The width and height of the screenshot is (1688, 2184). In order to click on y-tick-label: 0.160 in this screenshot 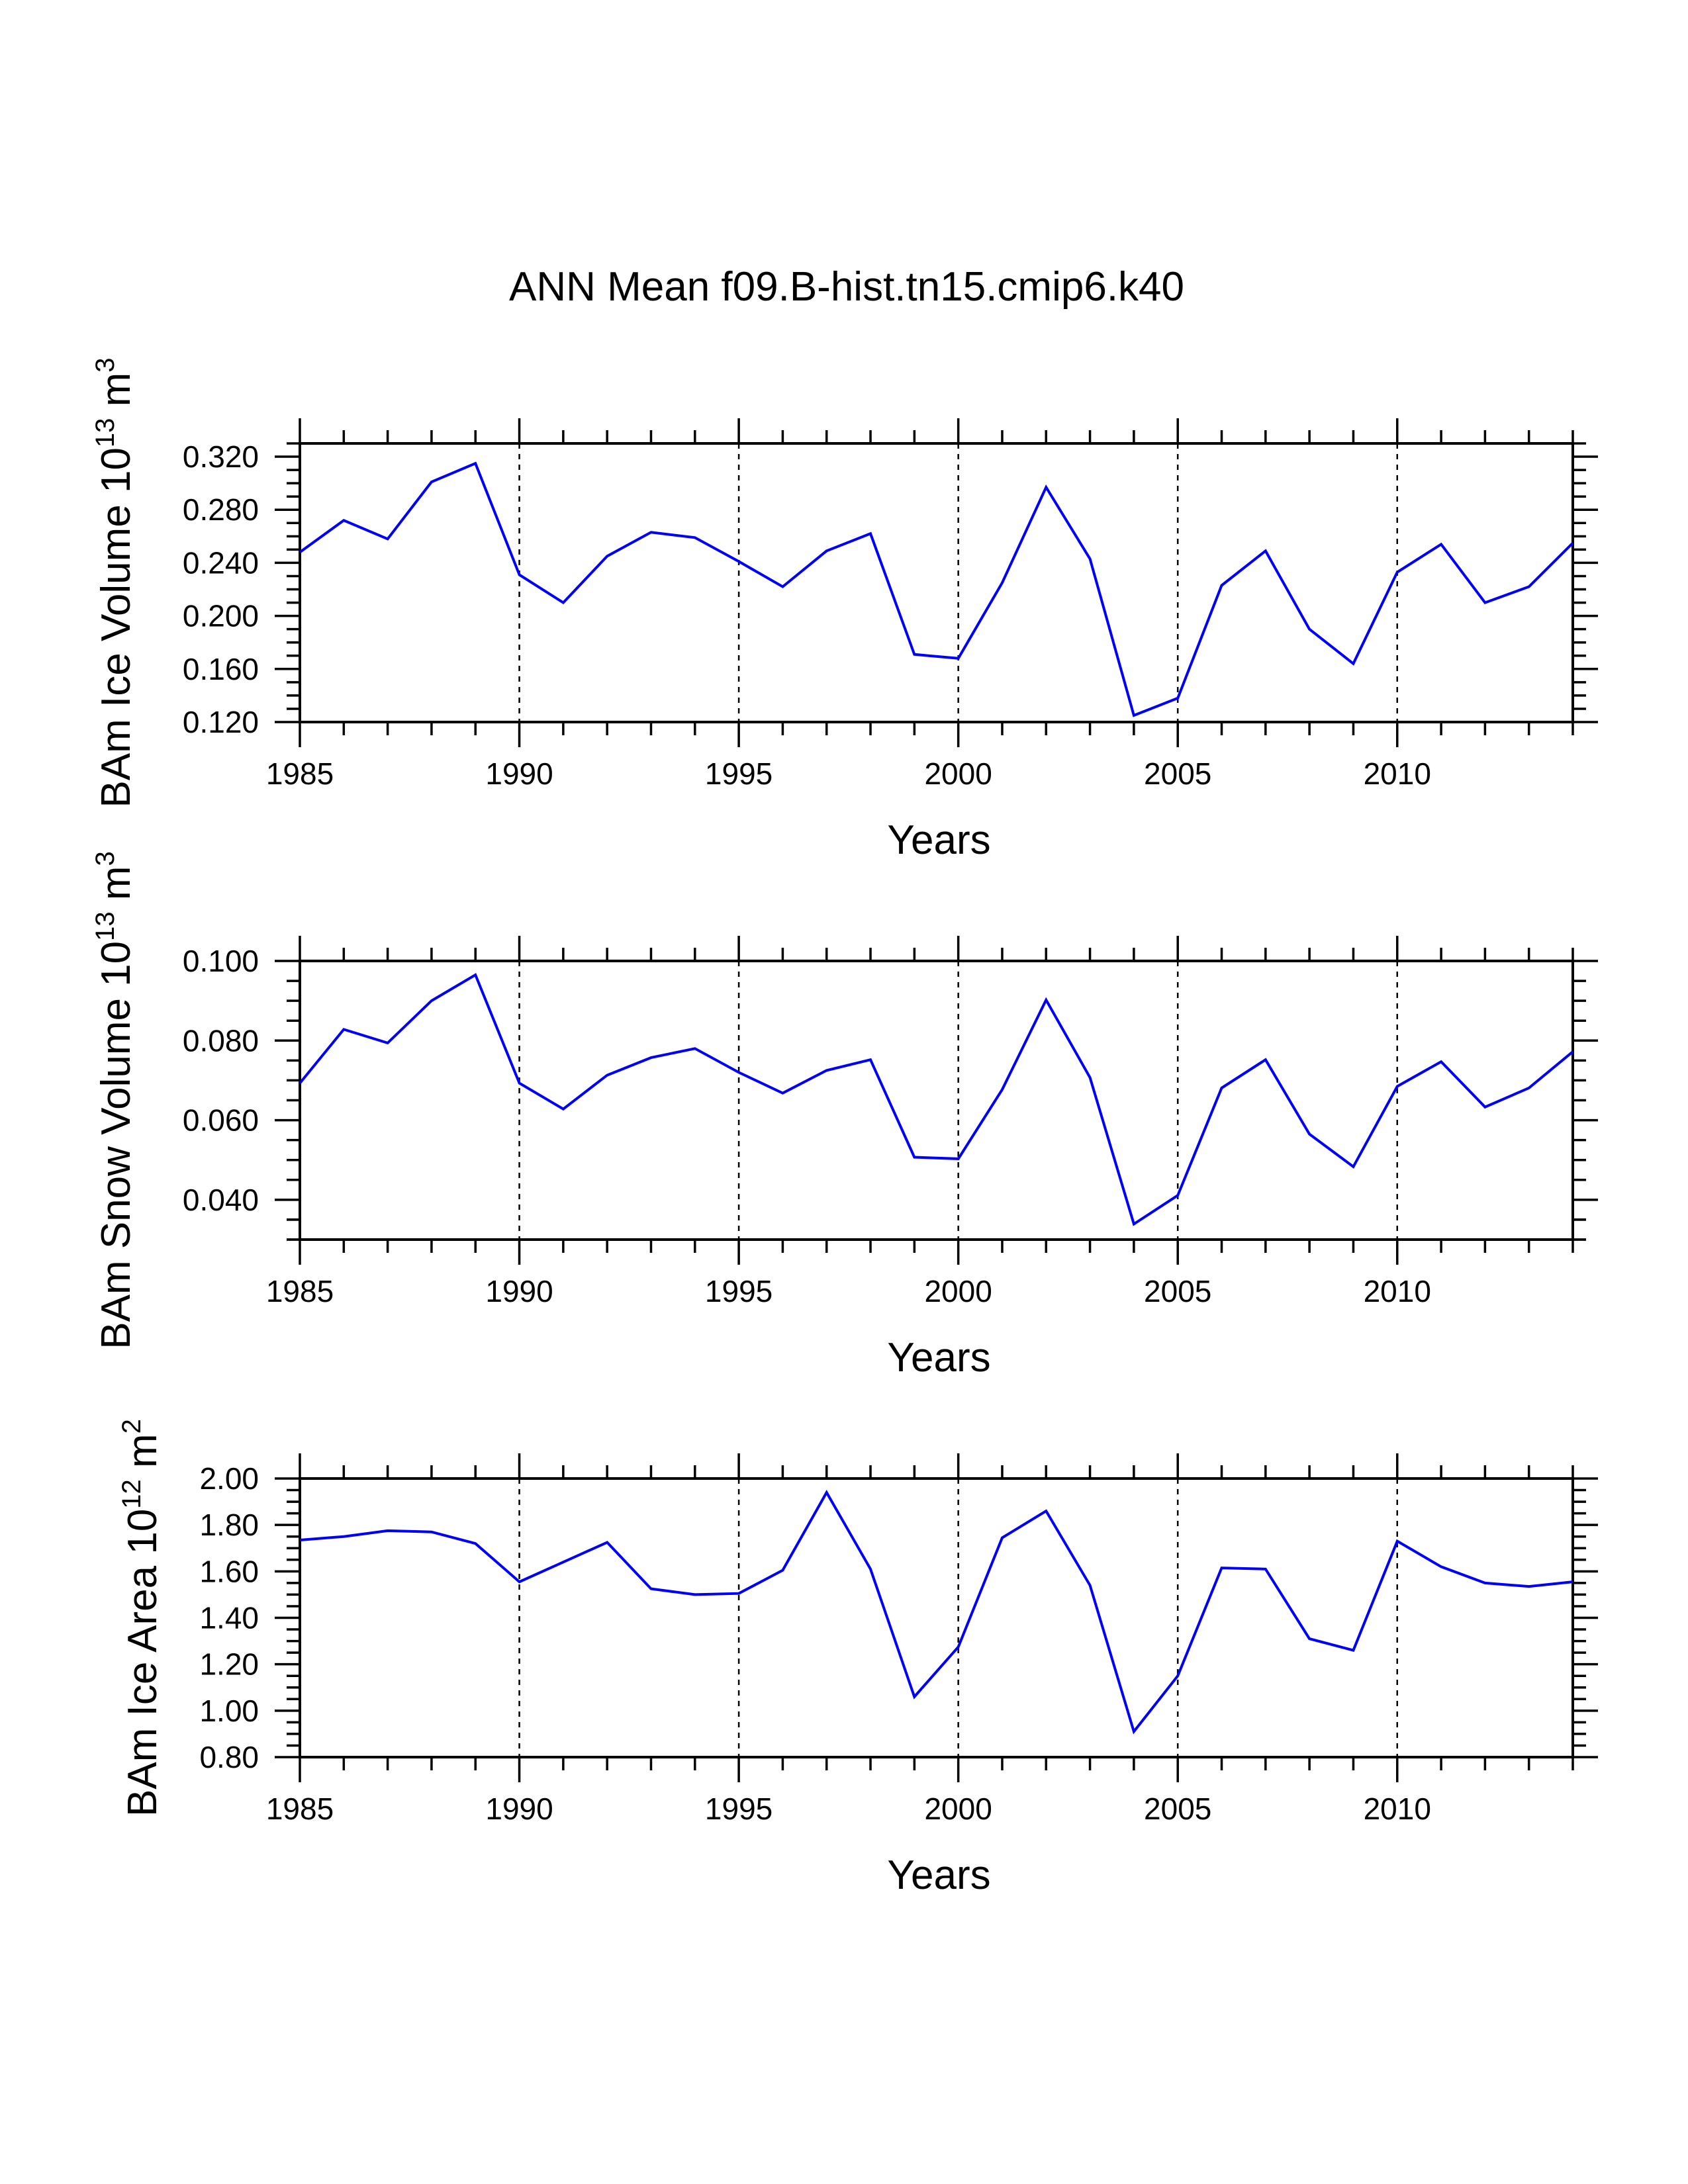, I will do `click(221, 669)`.